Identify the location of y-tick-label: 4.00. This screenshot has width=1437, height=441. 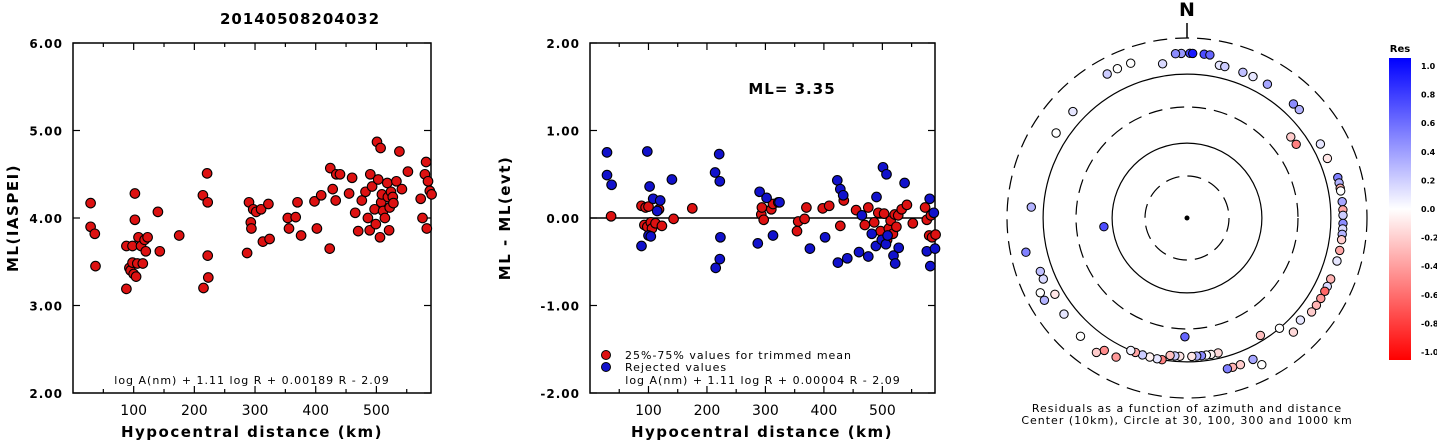
(46, 219).